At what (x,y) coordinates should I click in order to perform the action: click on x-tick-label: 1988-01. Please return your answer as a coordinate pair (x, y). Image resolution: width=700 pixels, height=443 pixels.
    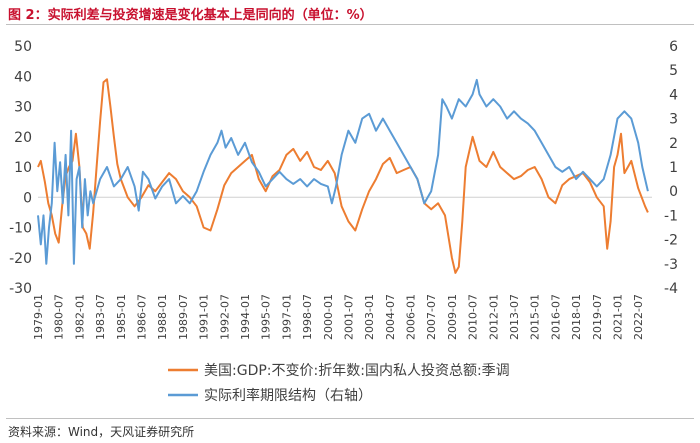
    Looking at the image, I should click on (162, 317).